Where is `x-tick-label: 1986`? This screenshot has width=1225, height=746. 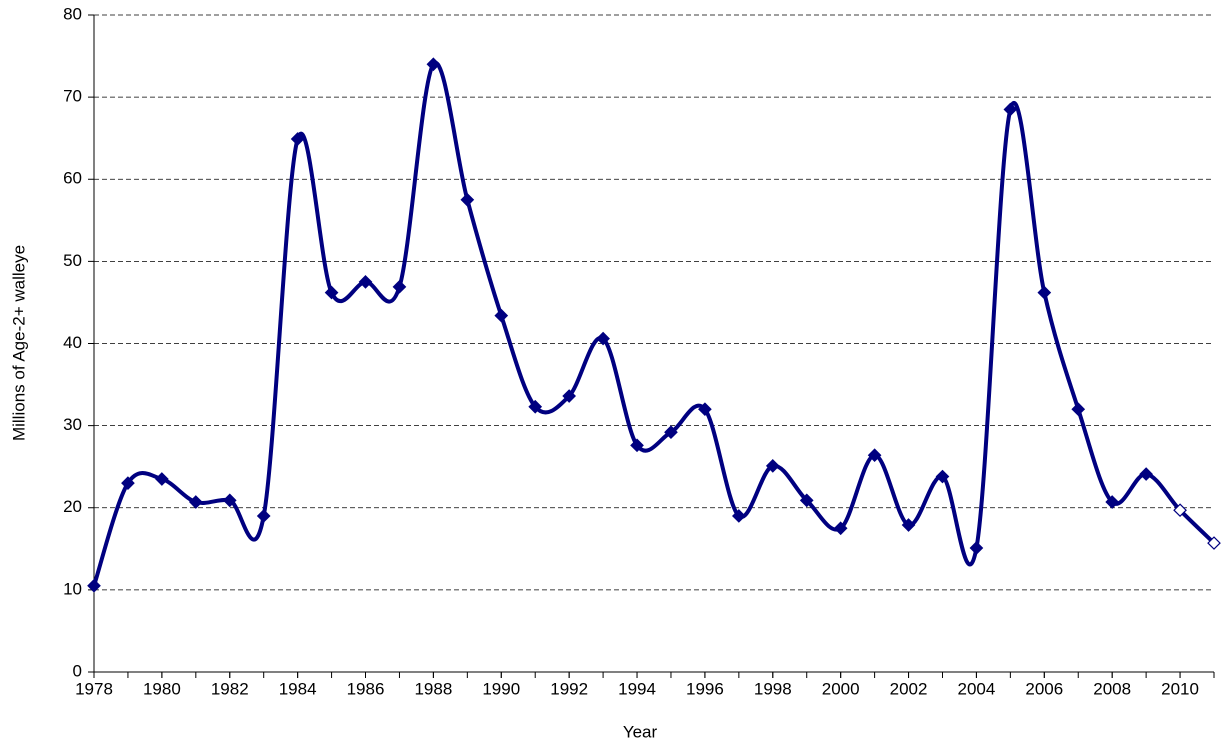 x-tick-label: 1986 is located at coordinates (366, 688).